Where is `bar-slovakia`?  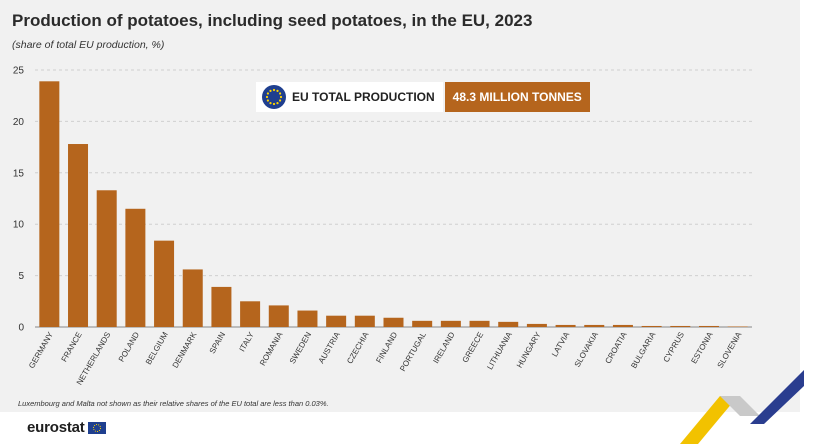
bar-slovakia is located at coordinates (594, 325).